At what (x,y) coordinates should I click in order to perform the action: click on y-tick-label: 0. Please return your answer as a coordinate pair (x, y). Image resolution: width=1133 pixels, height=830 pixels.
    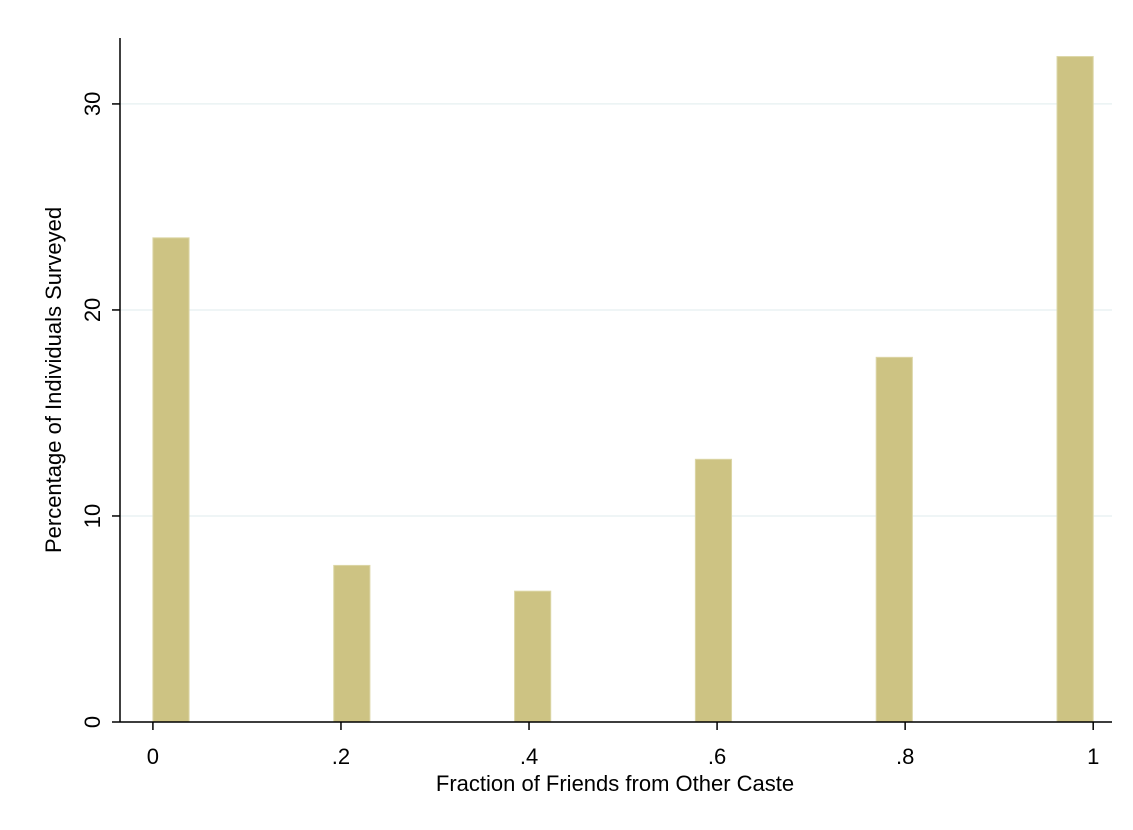
    Looking at the image, I should click on (92, 722).